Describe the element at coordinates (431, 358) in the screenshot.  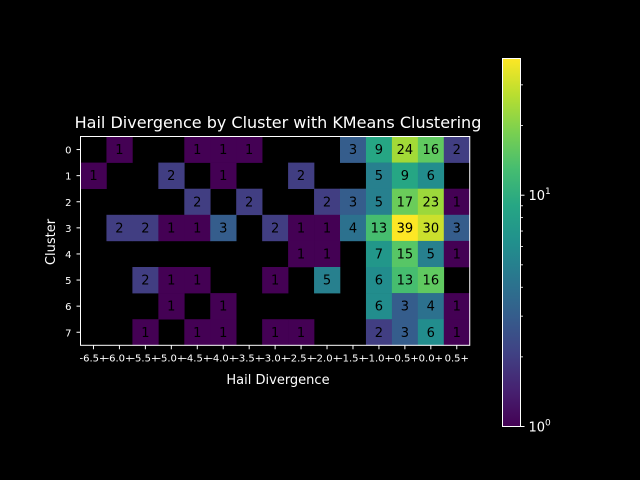
I see `x-tick-label: 0.0+` at that location.